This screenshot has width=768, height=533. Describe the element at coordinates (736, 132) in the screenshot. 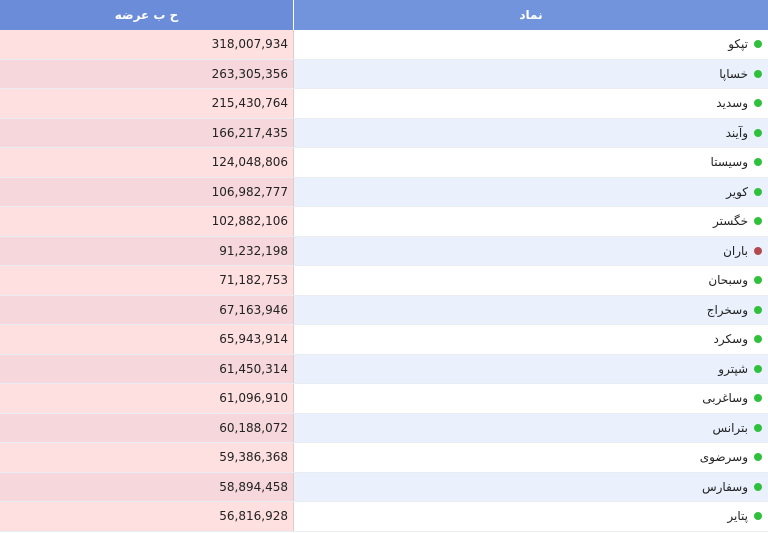

I see `symbol-label: وآیند` at that location.